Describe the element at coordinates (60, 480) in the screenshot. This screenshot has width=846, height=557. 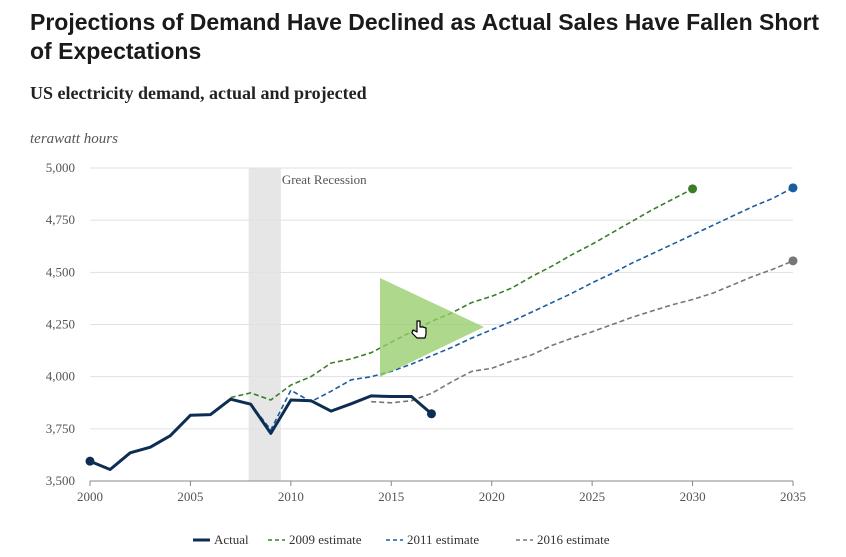
I see `y-tick-label: 3,500` at that location.